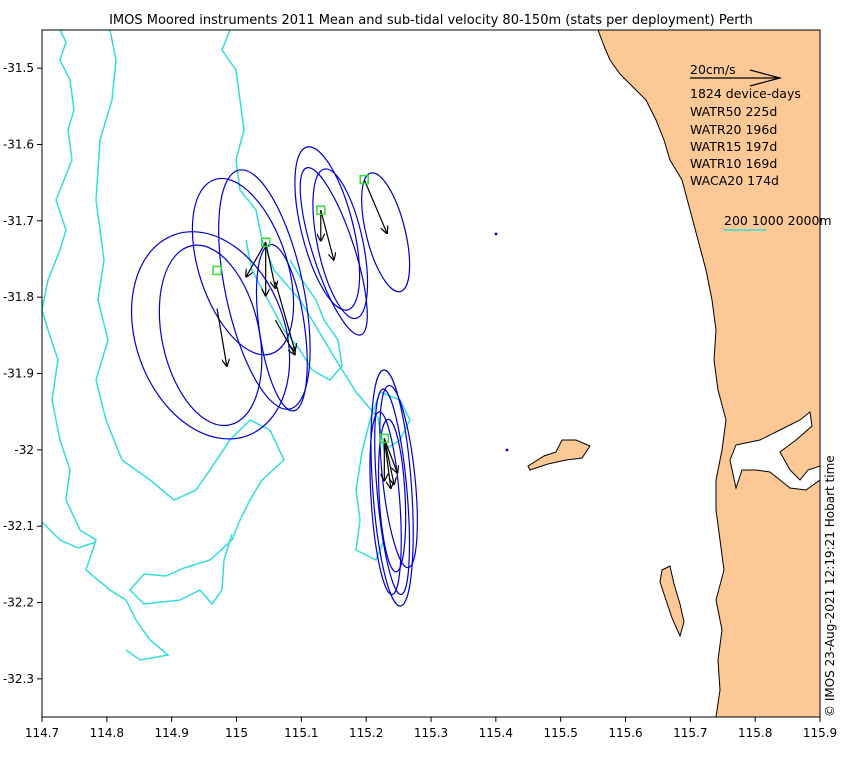  I want to click on deployment-label: WATR10 169d, so click(733, 163).